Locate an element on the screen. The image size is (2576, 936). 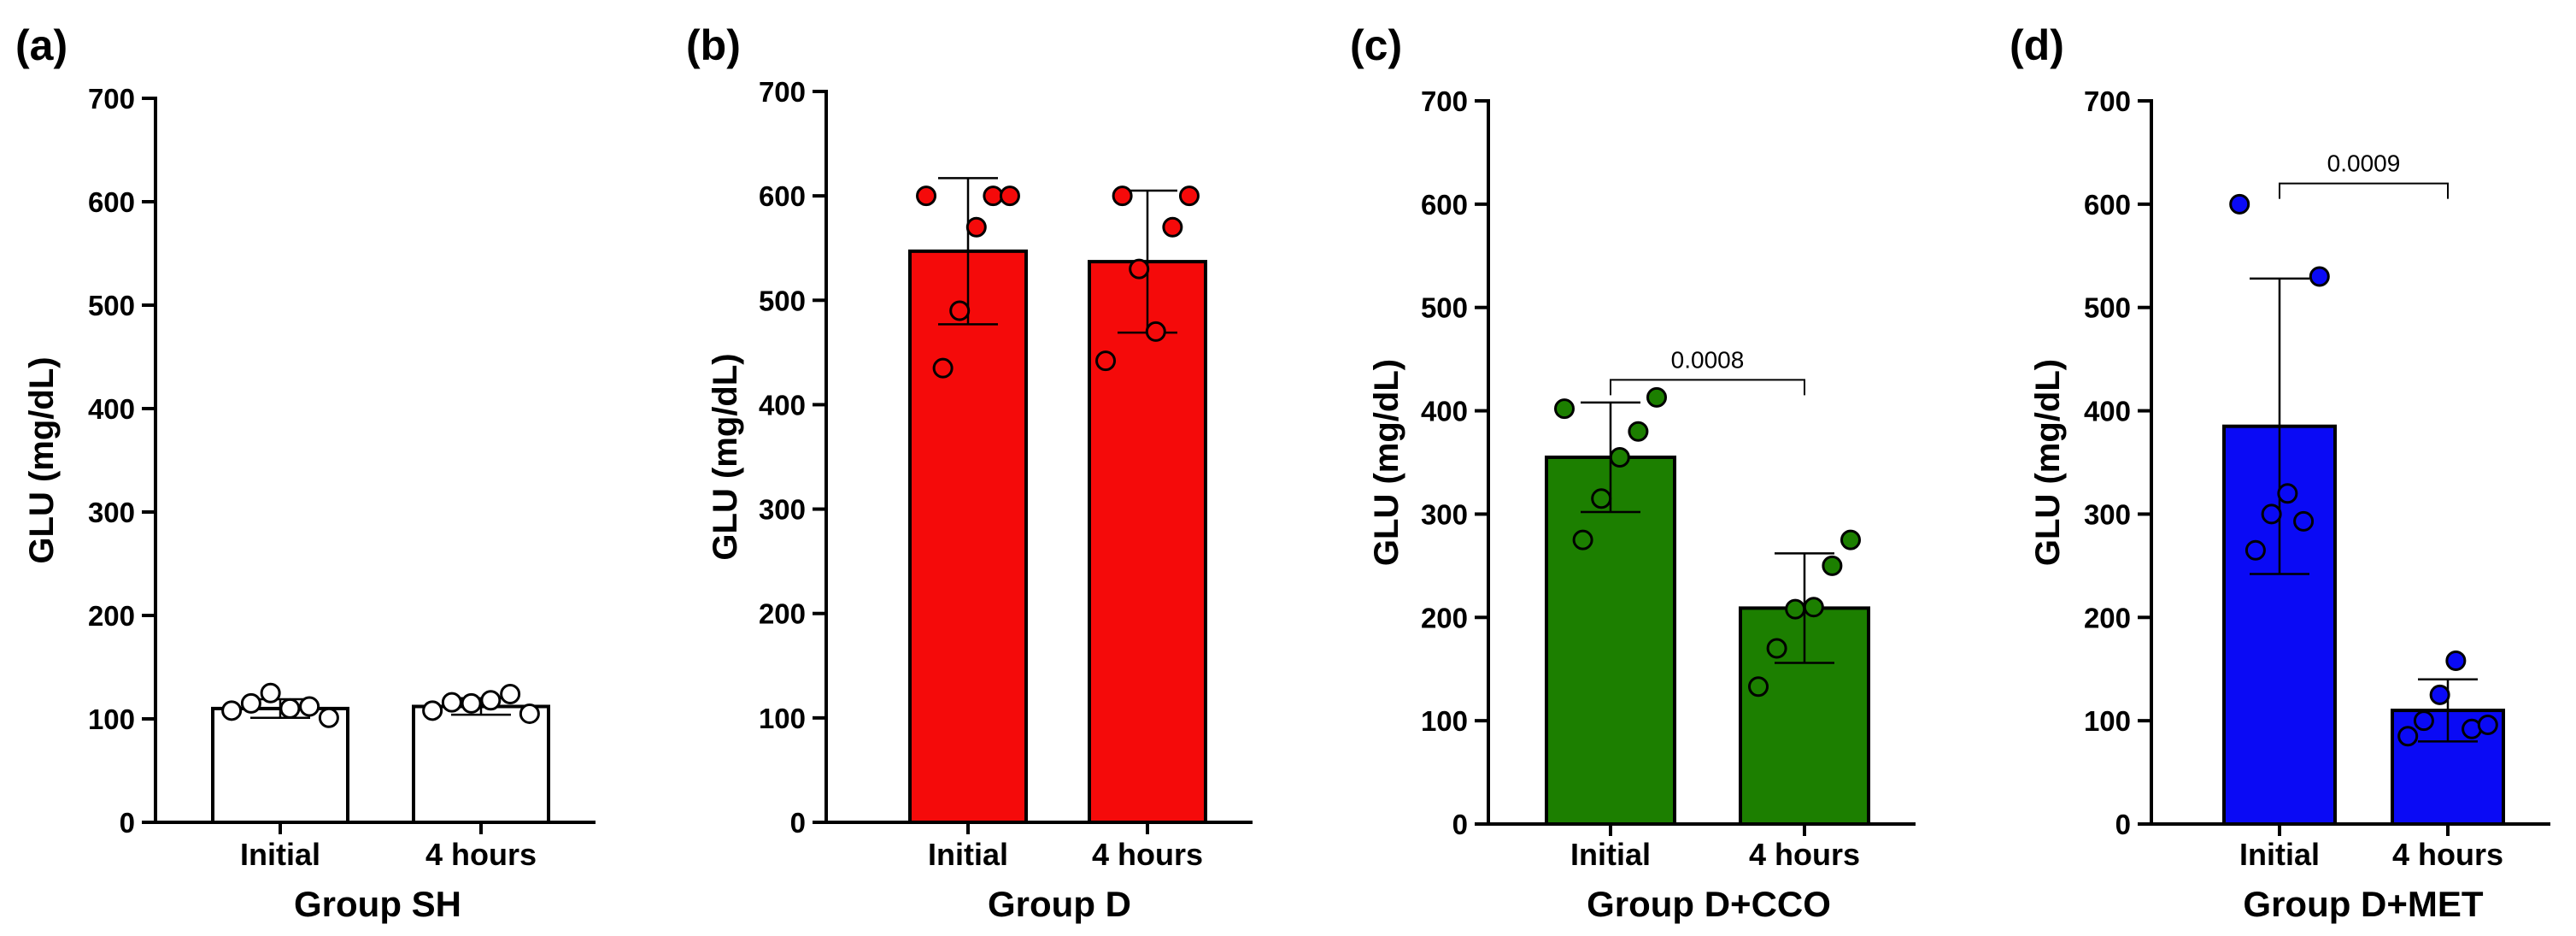
x-axis-title: Group D is located at coordinates (1059, 904).